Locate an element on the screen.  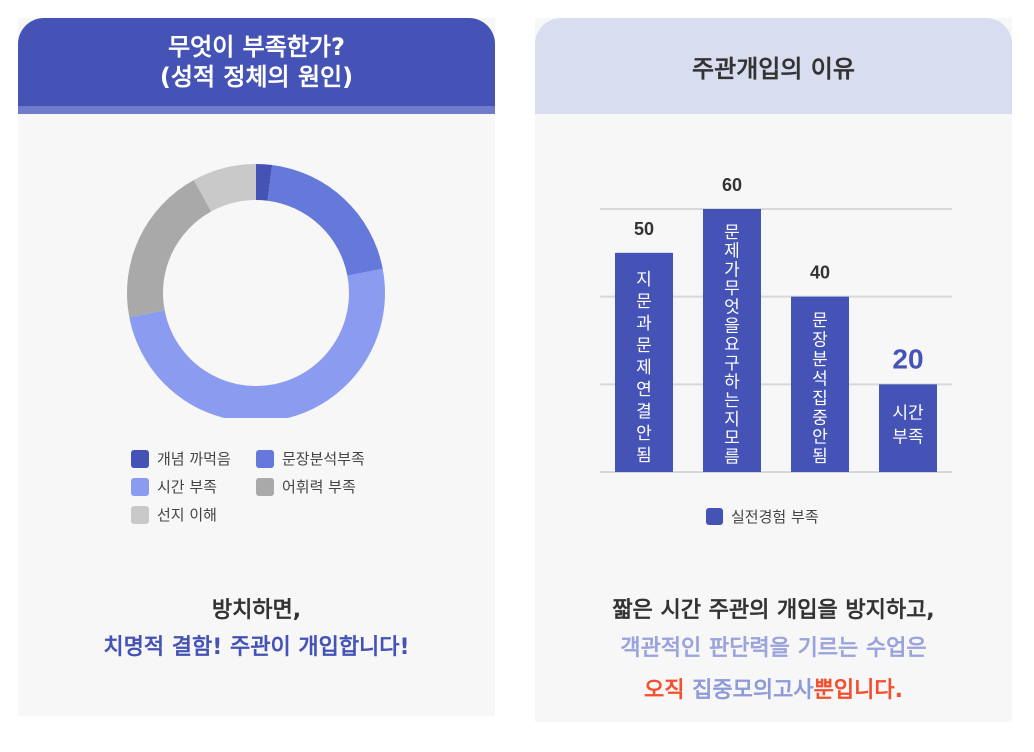
legend-item: 시간 부족 is located at coordinates (174, 486).